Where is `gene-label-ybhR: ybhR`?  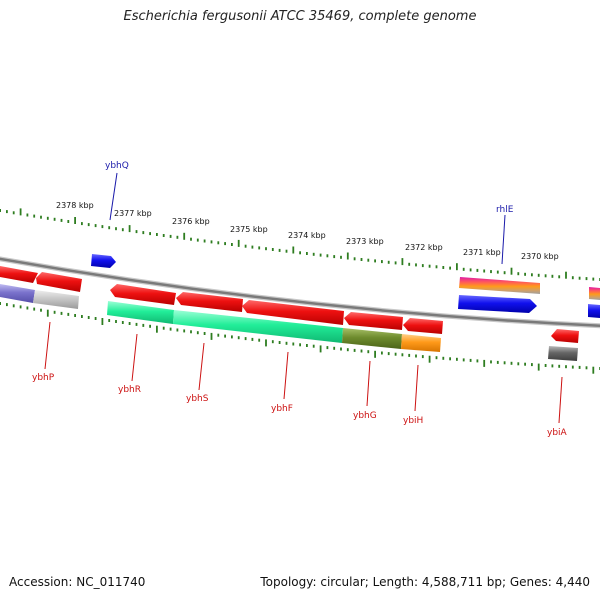 gene-label-ybhR: ybhR is located at coordinates (129, 390).